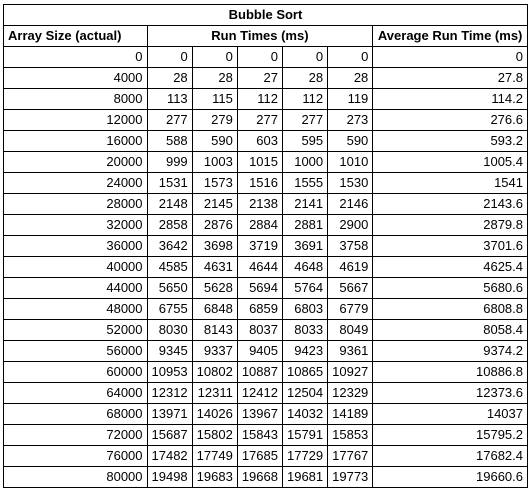 This screenshot has width=528, height=494. What do you see at coordinates (259, 204) in the screenshot?
I see `run-time-3-cell: 2138` at bounding box center [259, 204].